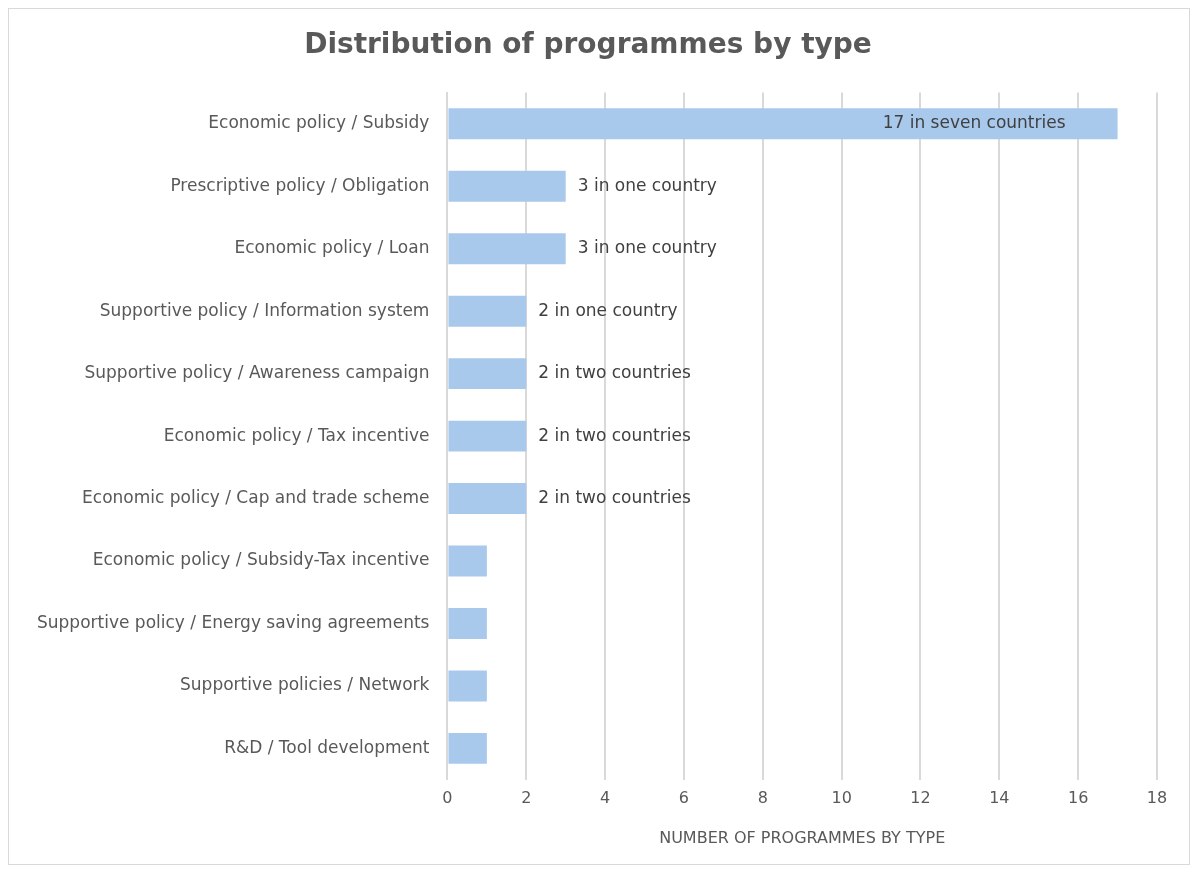 This screenshot has width=1200, height=873. Describe the element at coordinates (233, 621) in the screenshot. I see `y-tick-label: Supportive policy / Energy saving agreements` at that location.